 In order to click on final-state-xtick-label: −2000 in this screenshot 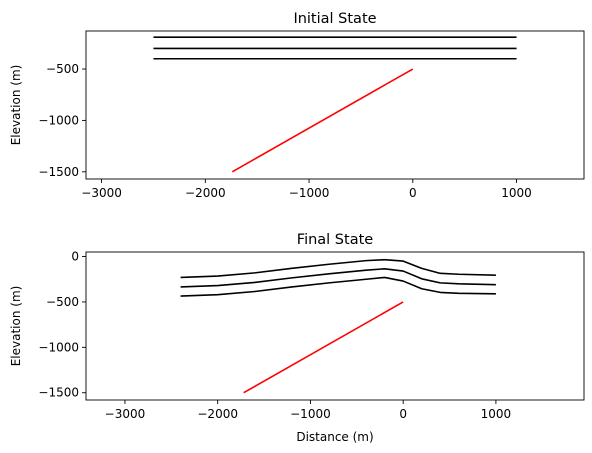, I will do `click(217, 414)`.